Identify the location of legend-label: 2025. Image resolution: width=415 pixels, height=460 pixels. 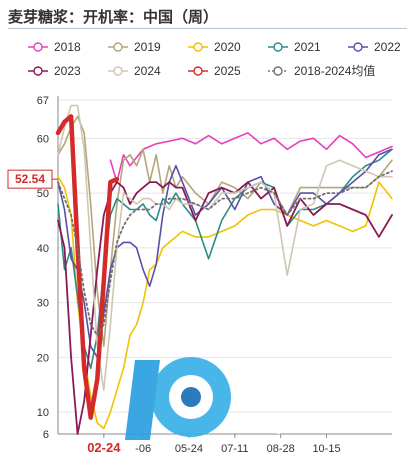
(227, 71).